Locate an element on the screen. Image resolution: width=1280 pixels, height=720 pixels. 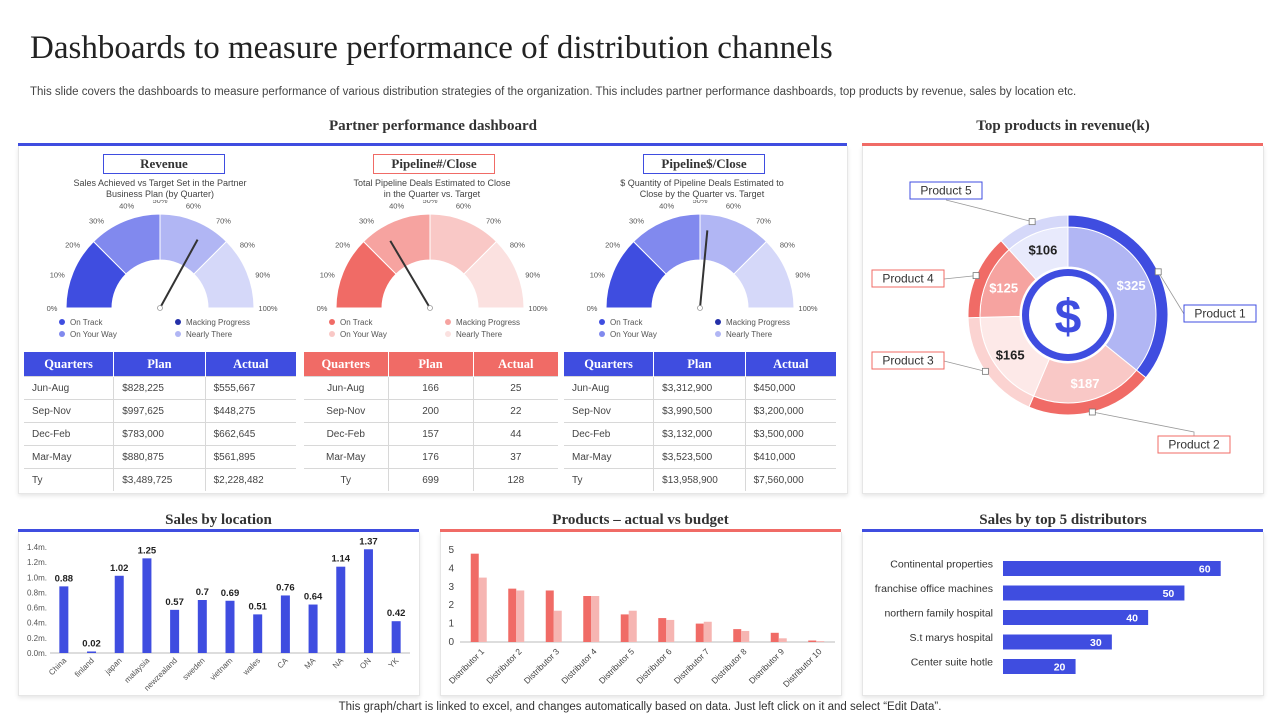
donut-value-label: $325 is located at coordinates (1131, 285).